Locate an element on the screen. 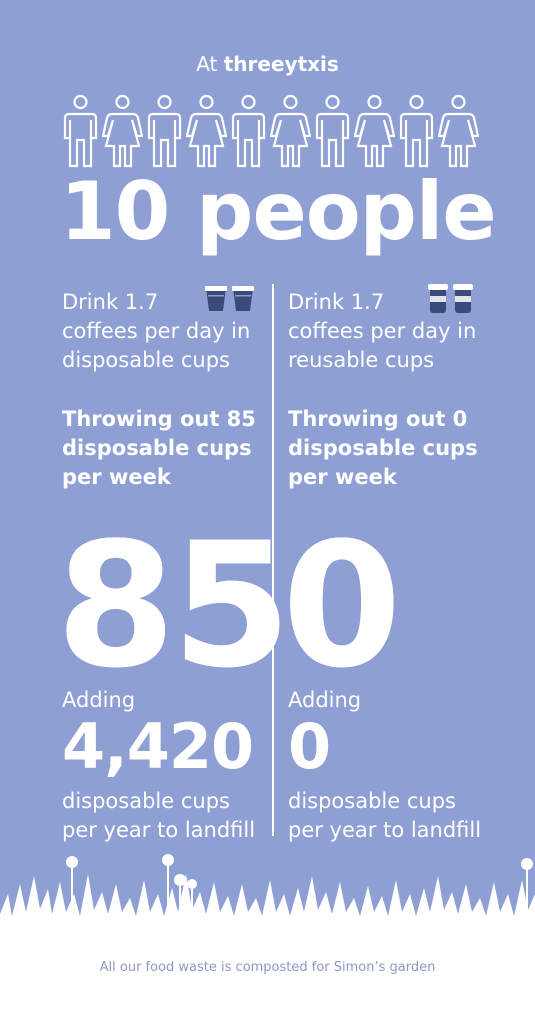 The width and height of the screenshot is (535, 1024). right-drink-text: coffees per day in reusable cups is located at coordinates (382, 345).